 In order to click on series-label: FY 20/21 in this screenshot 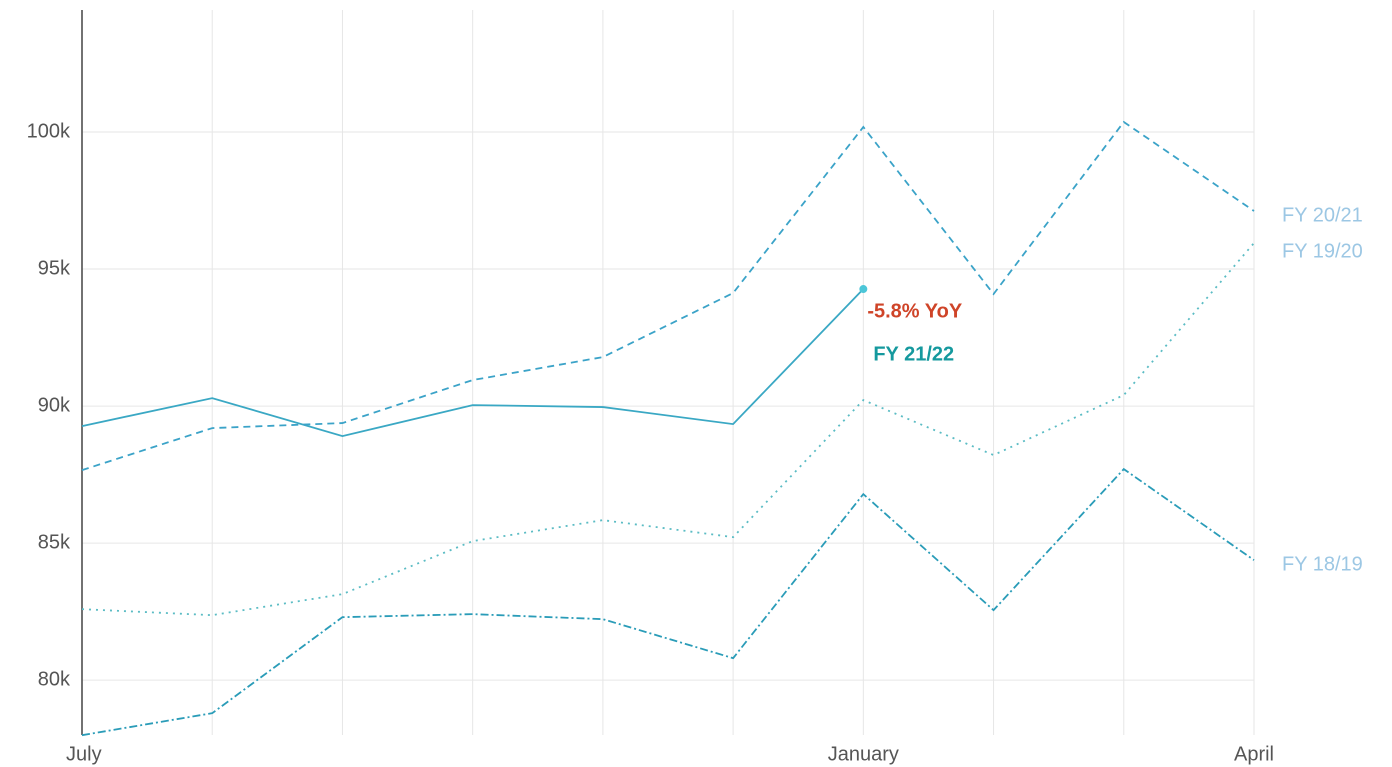, I will do `click(1322, 215)`.